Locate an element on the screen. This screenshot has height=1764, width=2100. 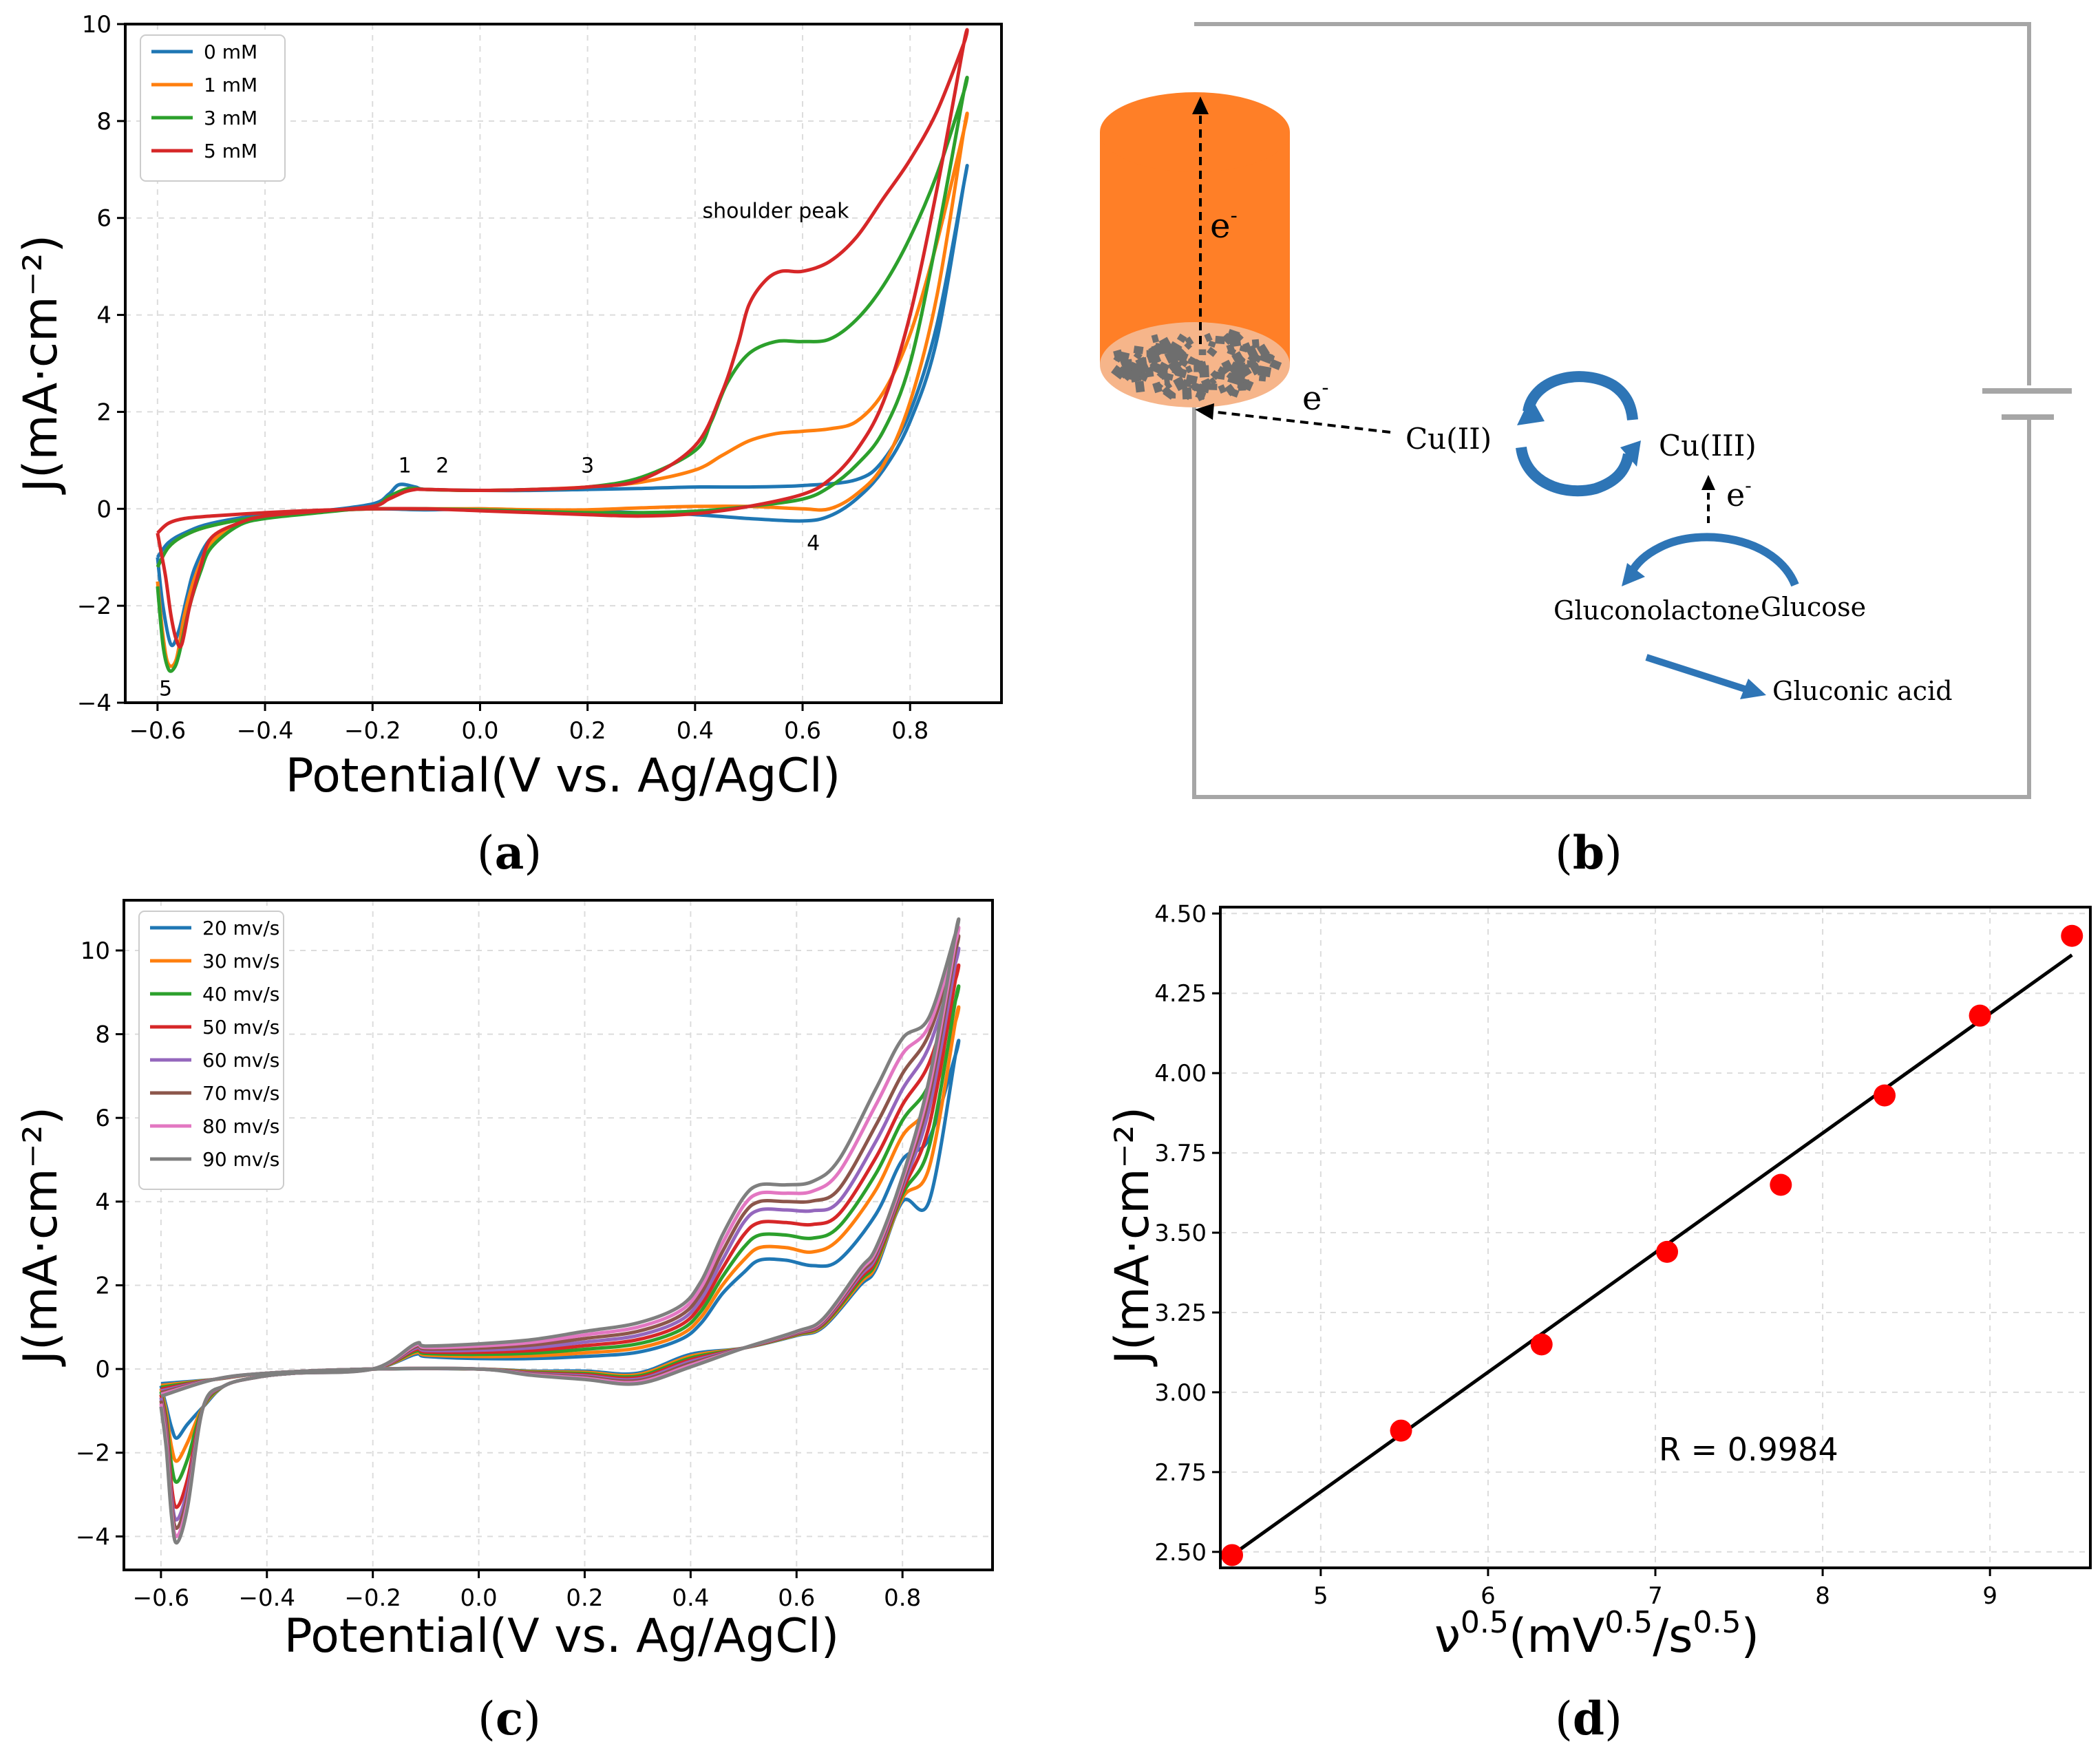
legend-label: 80 mv/s is located at coordinates (240, 1126).